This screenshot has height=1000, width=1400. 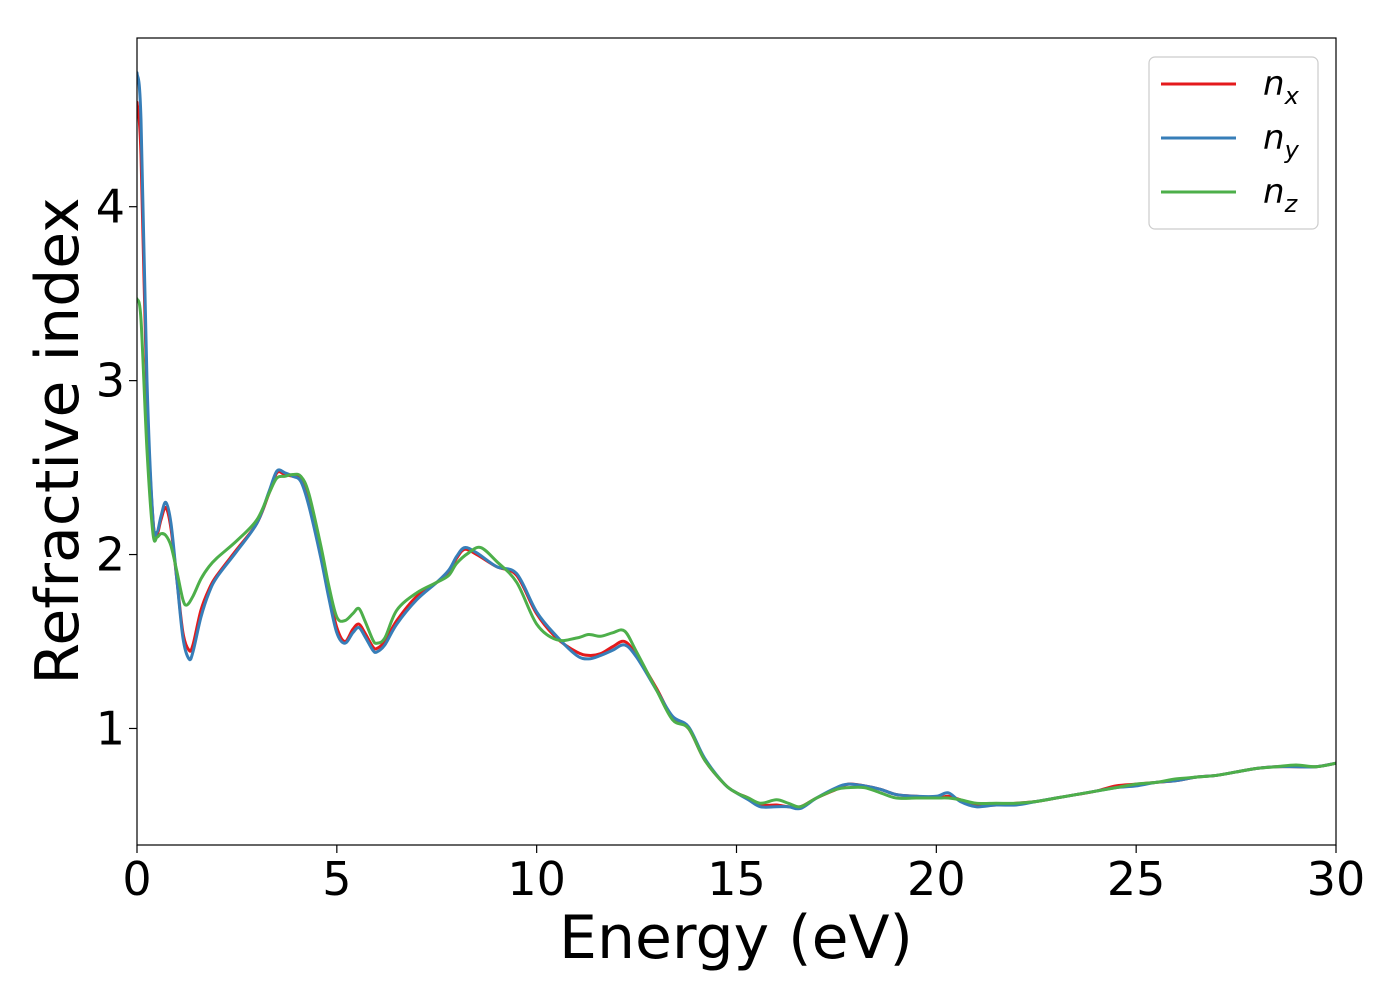 I want to click on x-axis-ticks: 0 5 10 15 20 25 30, so click(x=743, y=875).